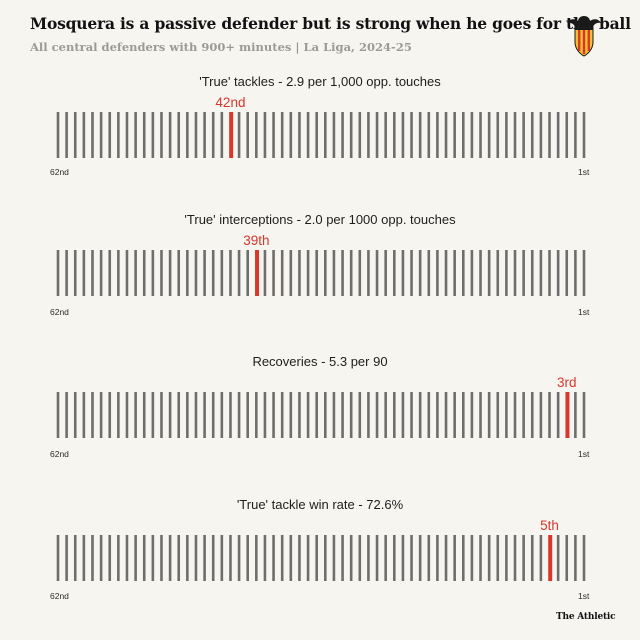  Describe the element at coordinates (584, 172) in the screenshot. I see `axis-label-first: 1st` at that location.